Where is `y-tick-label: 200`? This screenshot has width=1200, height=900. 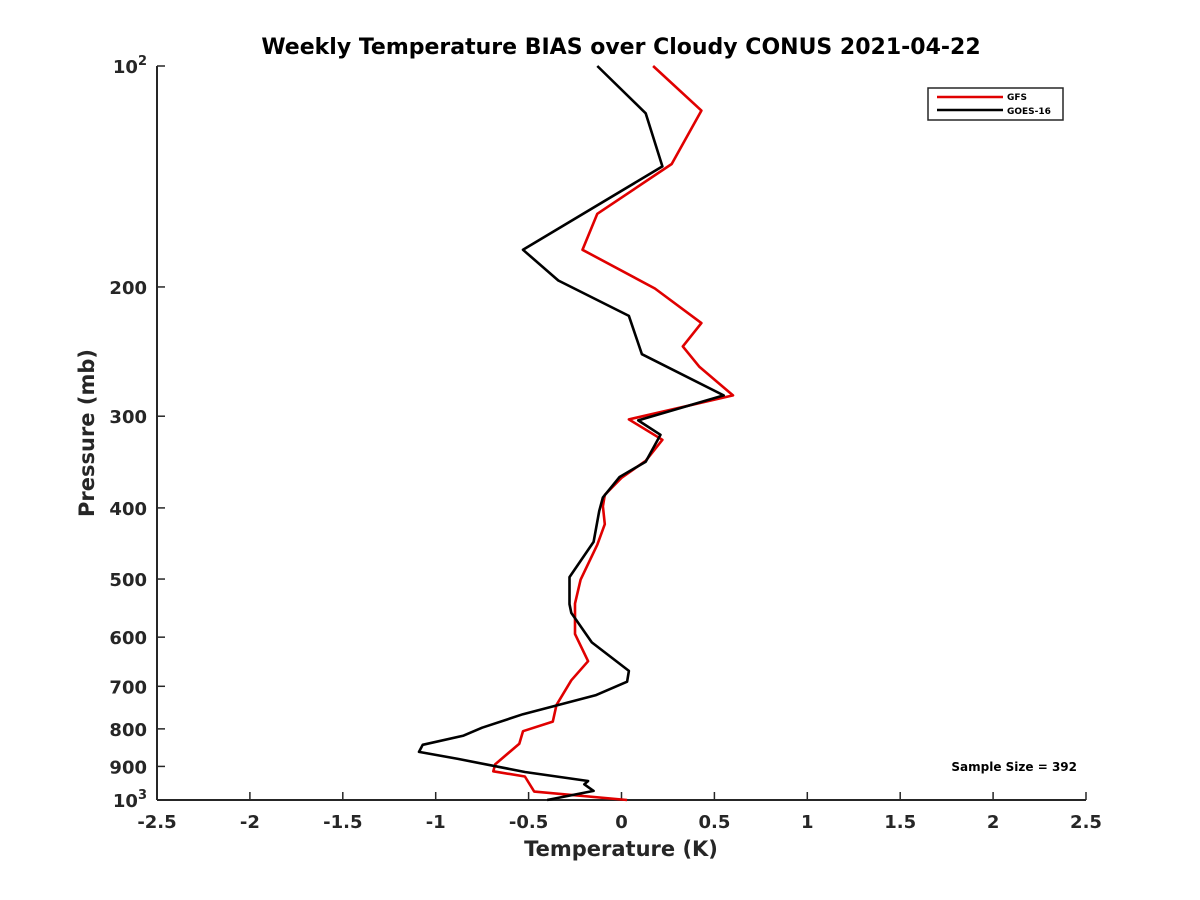
y-tick-label: 200 is located at coordinates (128, 288).